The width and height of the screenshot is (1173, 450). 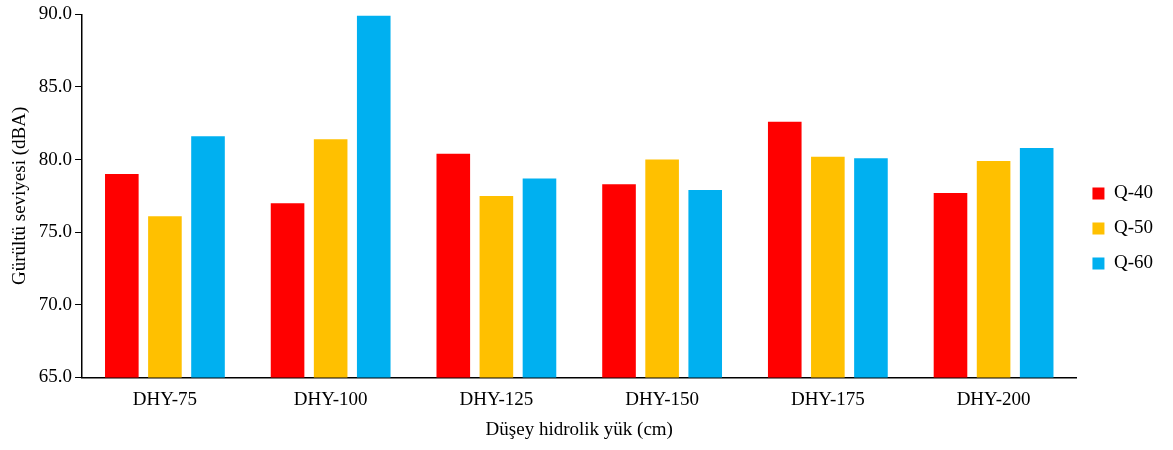 What do you see at coordinates (827, 398) in the screenshot?
I see `x-tick-label: DHY-175` at bounding box center [827, 398].